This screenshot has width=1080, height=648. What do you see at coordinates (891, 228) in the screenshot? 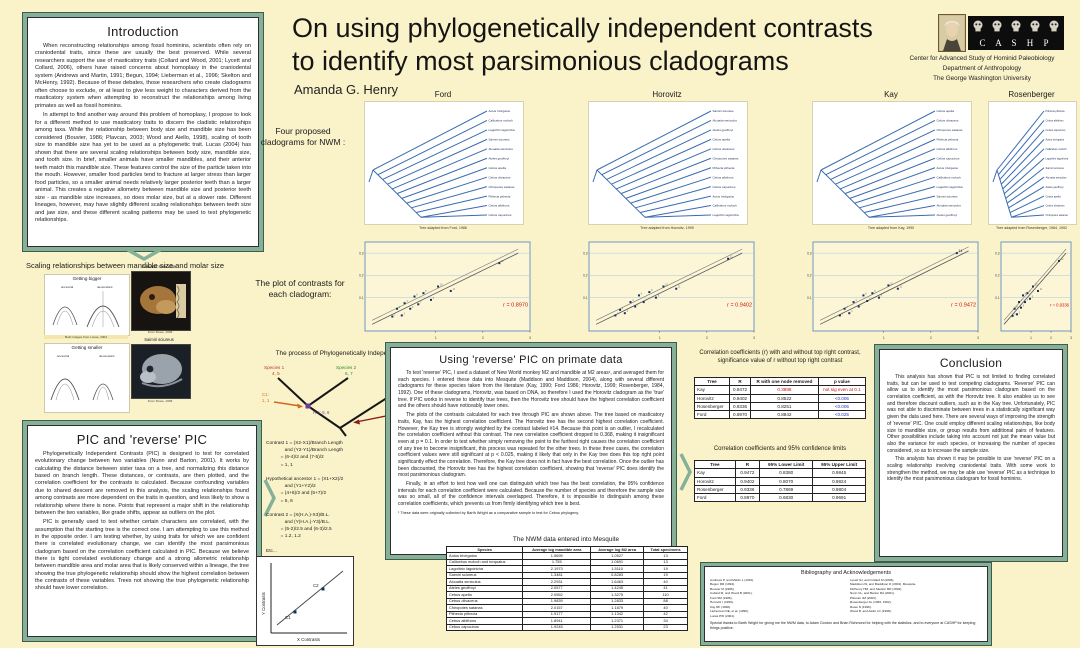
I see `cladogram-caption: Tree adapted from Kay, 1990` at bounding box center [891, 228].